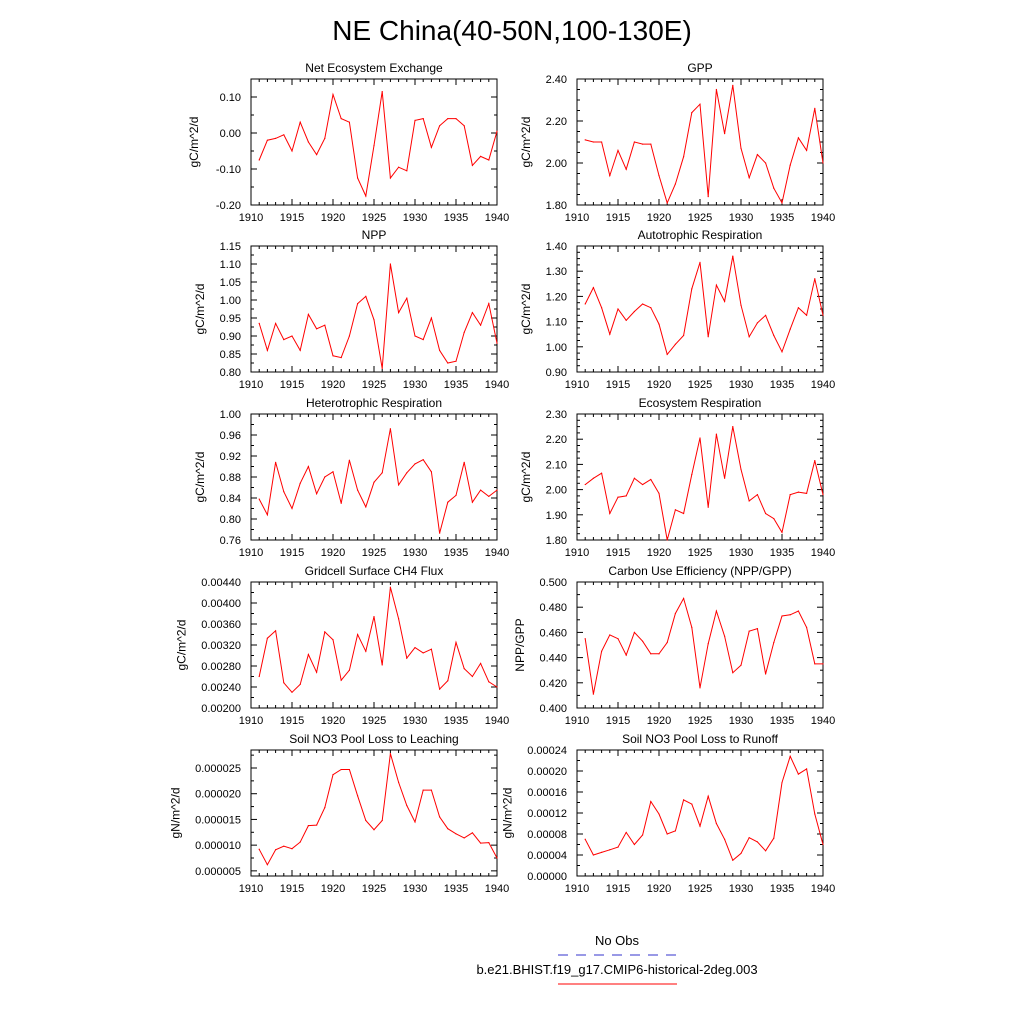  I want to click on main-title: NE China(40-50N,100-130E), so click(512, 30).